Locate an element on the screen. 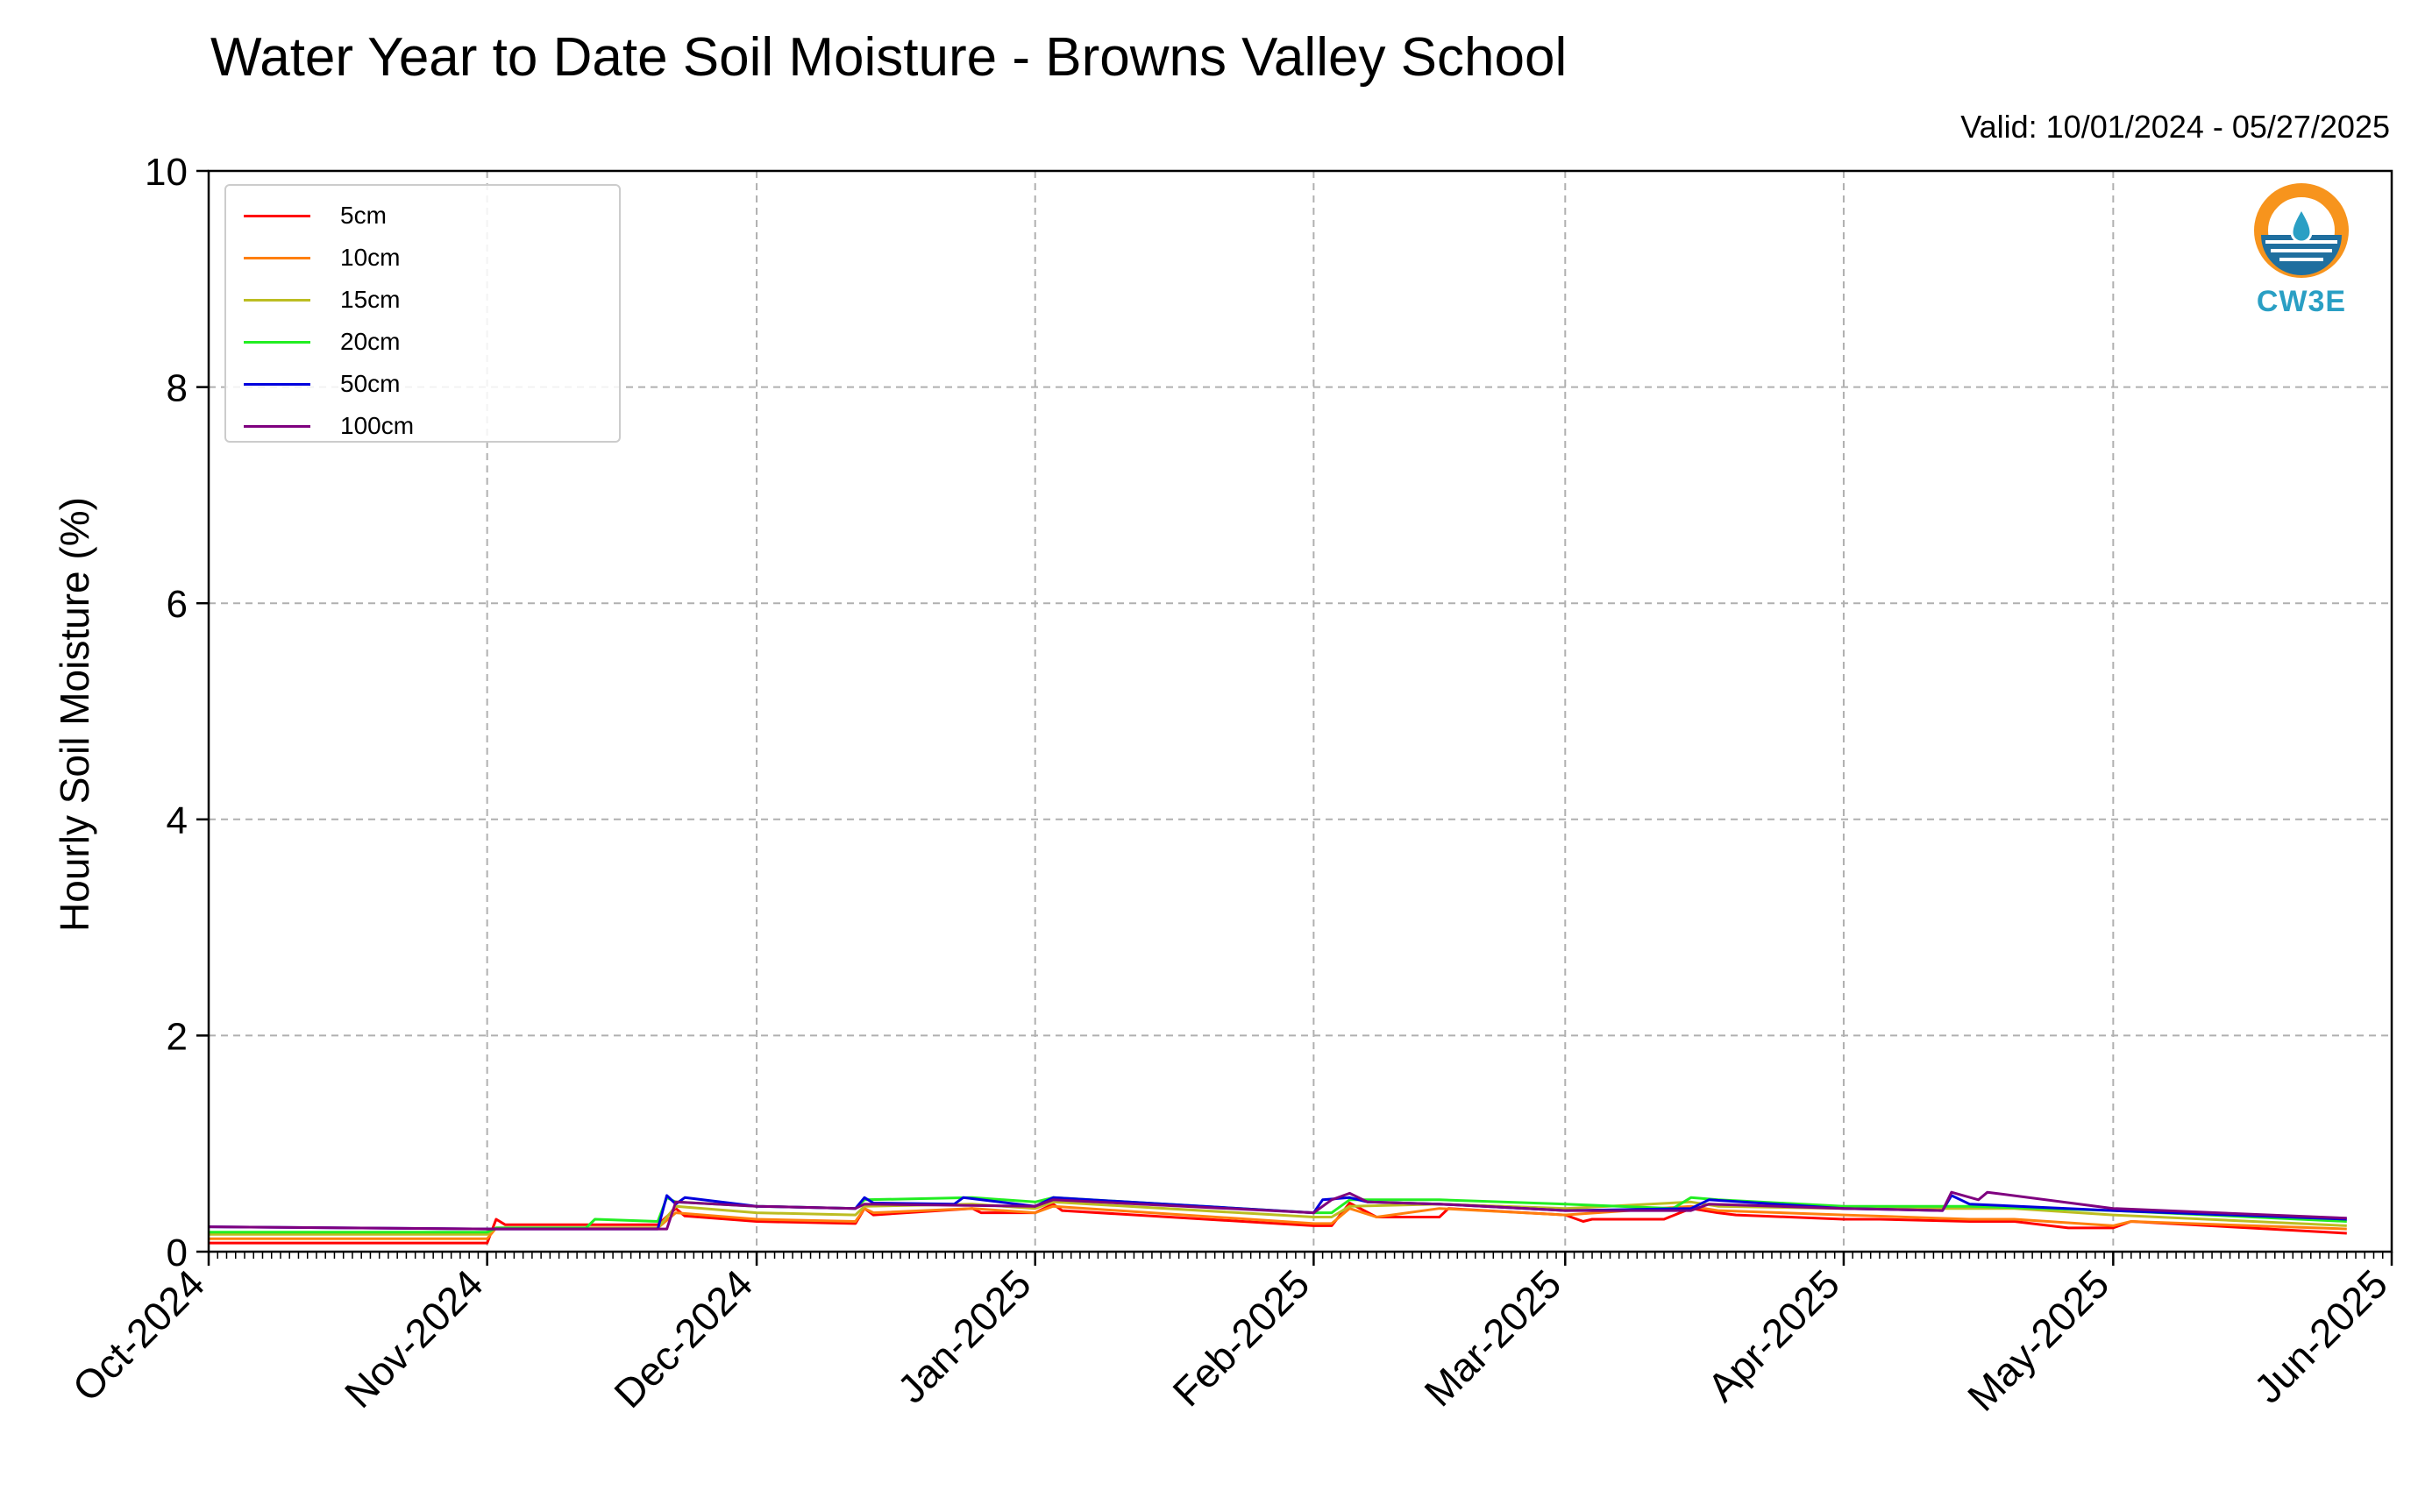 This screenshot has width=2418, height=1512. x-tick-label: Jun-2025 is located at coordinates (2320, 1335).